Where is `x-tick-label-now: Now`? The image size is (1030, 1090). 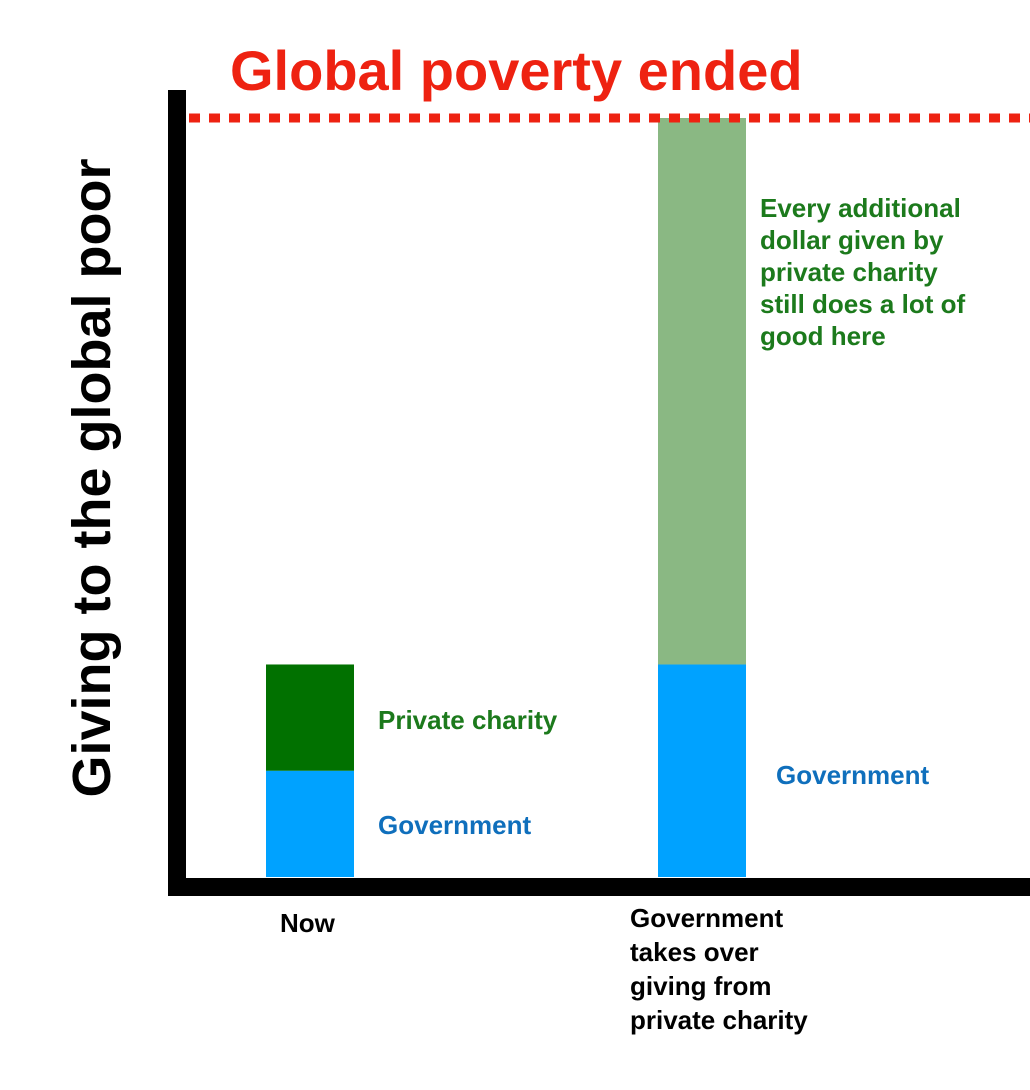
x-tick-label-now: Now is located at coordinates (308, 923).